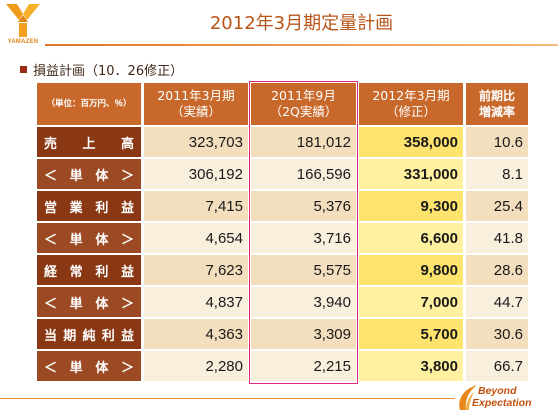 The image size is (560, 420). What do you see at coordinates (303, 366) in the screenshot?
I see `value-2q-actual: 2,215` at bounding box center [303, 366].